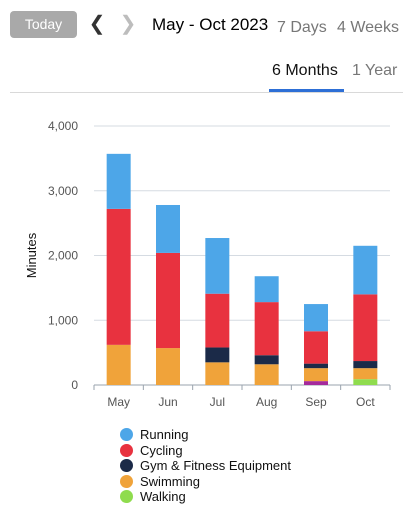  What do you see at coordinates (163, 496) in the screenshot?
I see `legend-label: Walking` at bounding box center [163, 496].